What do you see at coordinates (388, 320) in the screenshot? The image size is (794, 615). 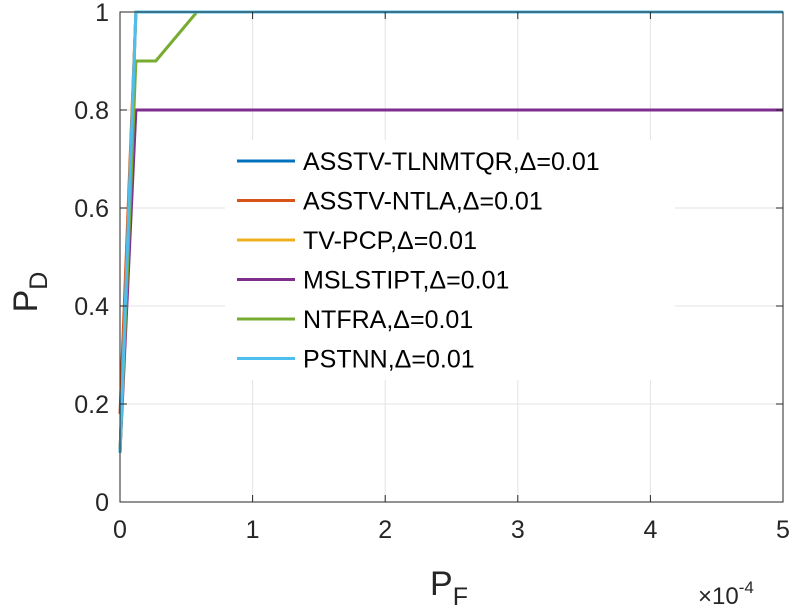 I see `legend-label-5: NTFRA,Δ=0.01` at bounding box center [388, 320].